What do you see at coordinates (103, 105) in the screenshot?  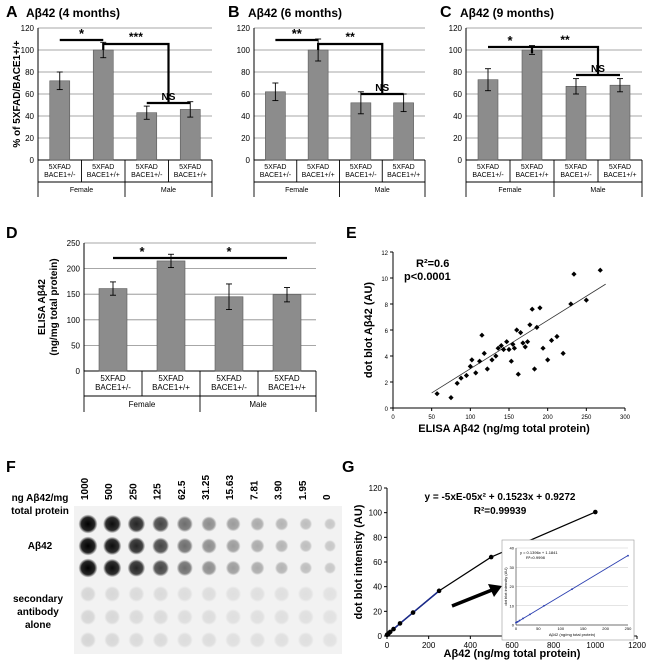 I see `panel-a-bar` at bounding box center [103, 105].